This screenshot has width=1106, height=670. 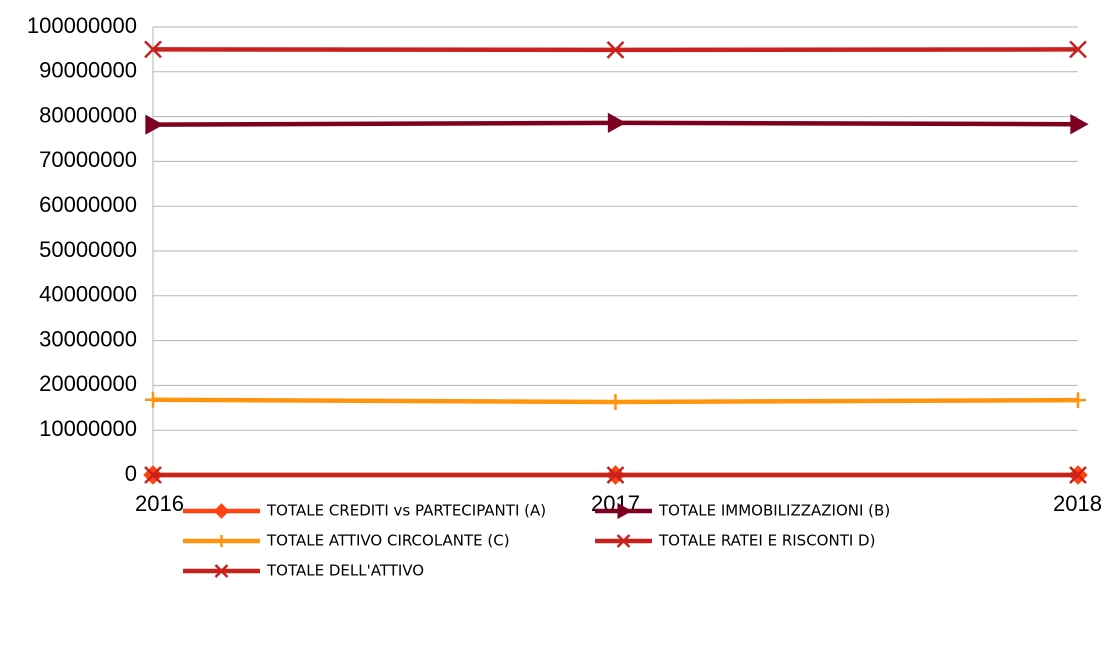 What do you see at coordinates (766, 541) in the screenshot?
I see `legend-label: TOTALE RATEI E RISCONTI D)` at bounding box center [766, 541].